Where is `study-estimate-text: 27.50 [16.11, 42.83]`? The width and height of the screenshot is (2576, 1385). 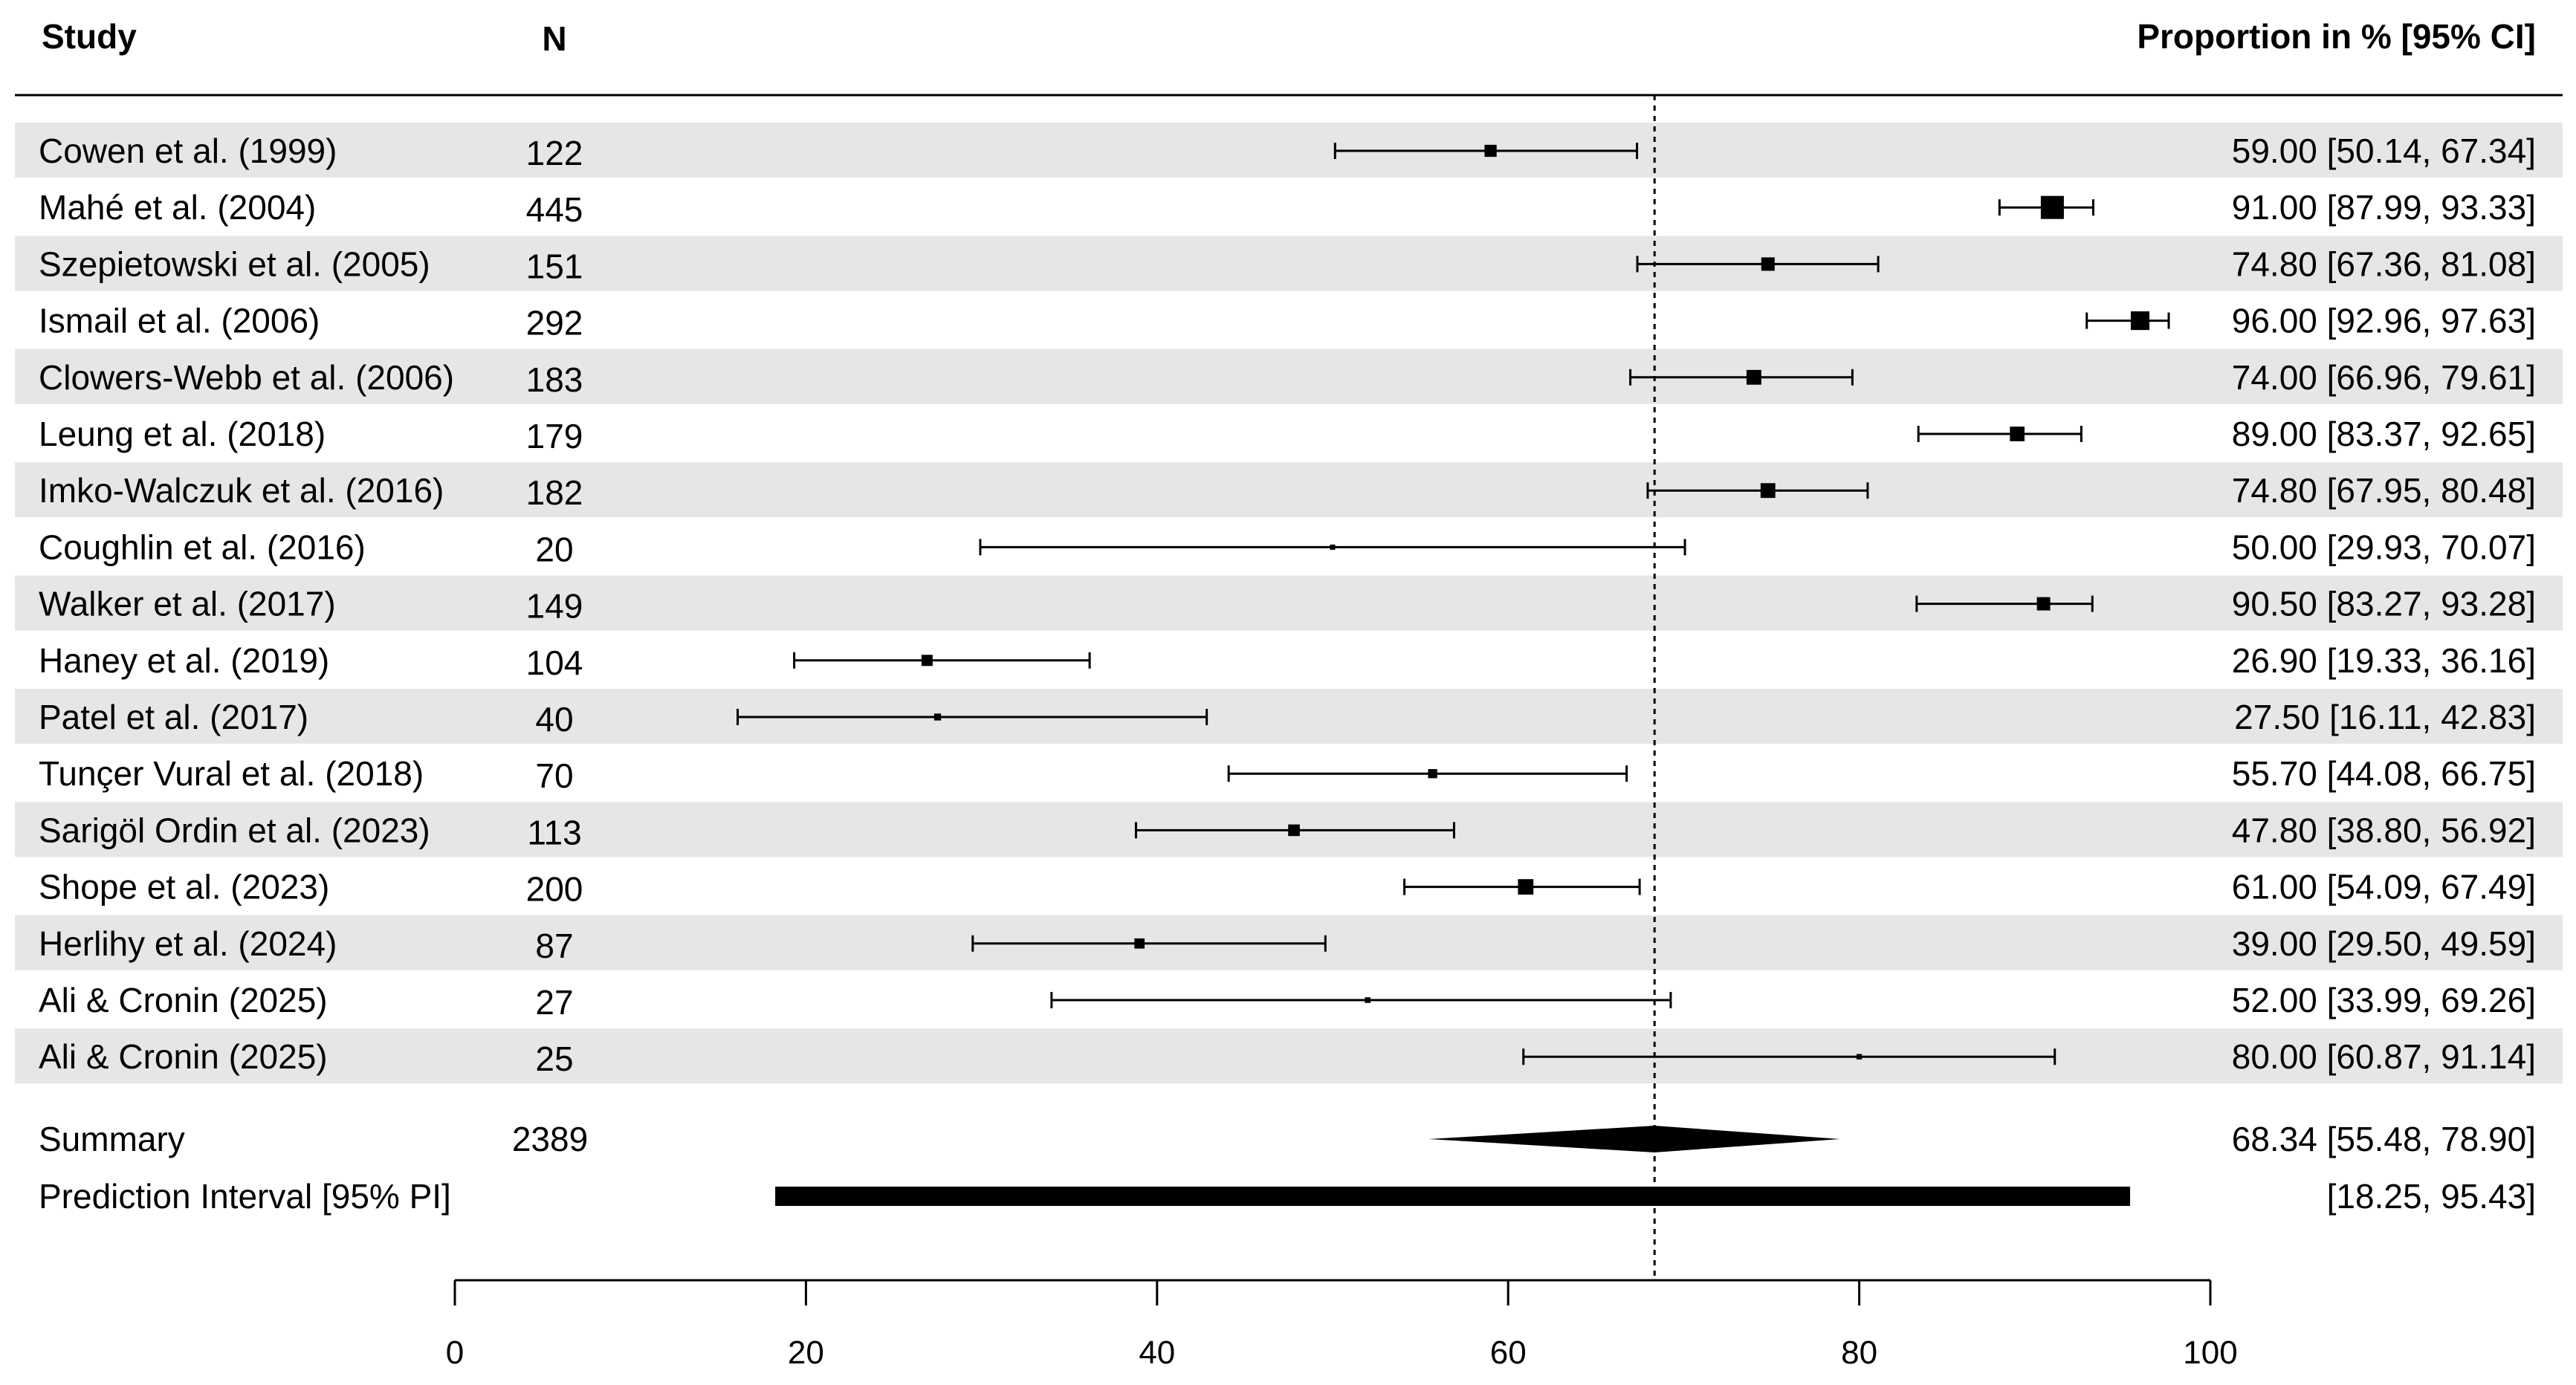
study-estimate-text: 27.50 [16.11, 42.83] is located at coordinates (2385, 717).